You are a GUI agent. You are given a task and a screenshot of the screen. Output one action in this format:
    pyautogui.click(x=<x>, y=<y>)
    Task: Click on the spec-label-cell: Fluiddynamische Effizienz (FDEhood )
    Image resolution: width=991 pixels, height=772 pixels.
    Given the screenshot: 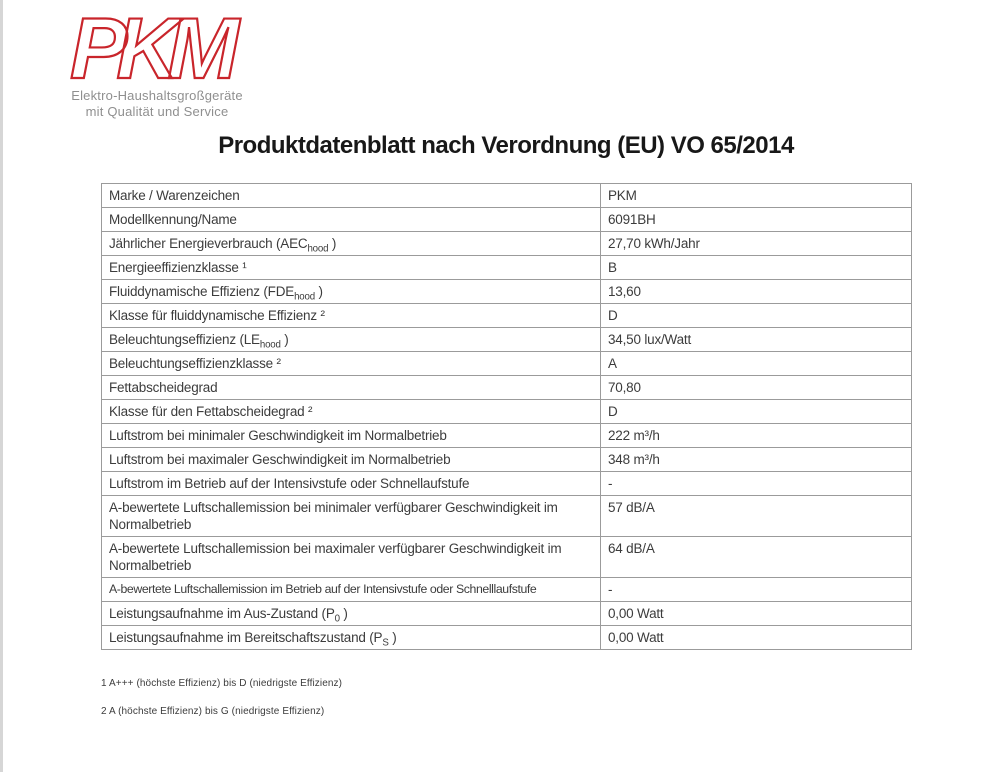 What is the action you would take?
    pyautogui.click(x=351, y=291)
    